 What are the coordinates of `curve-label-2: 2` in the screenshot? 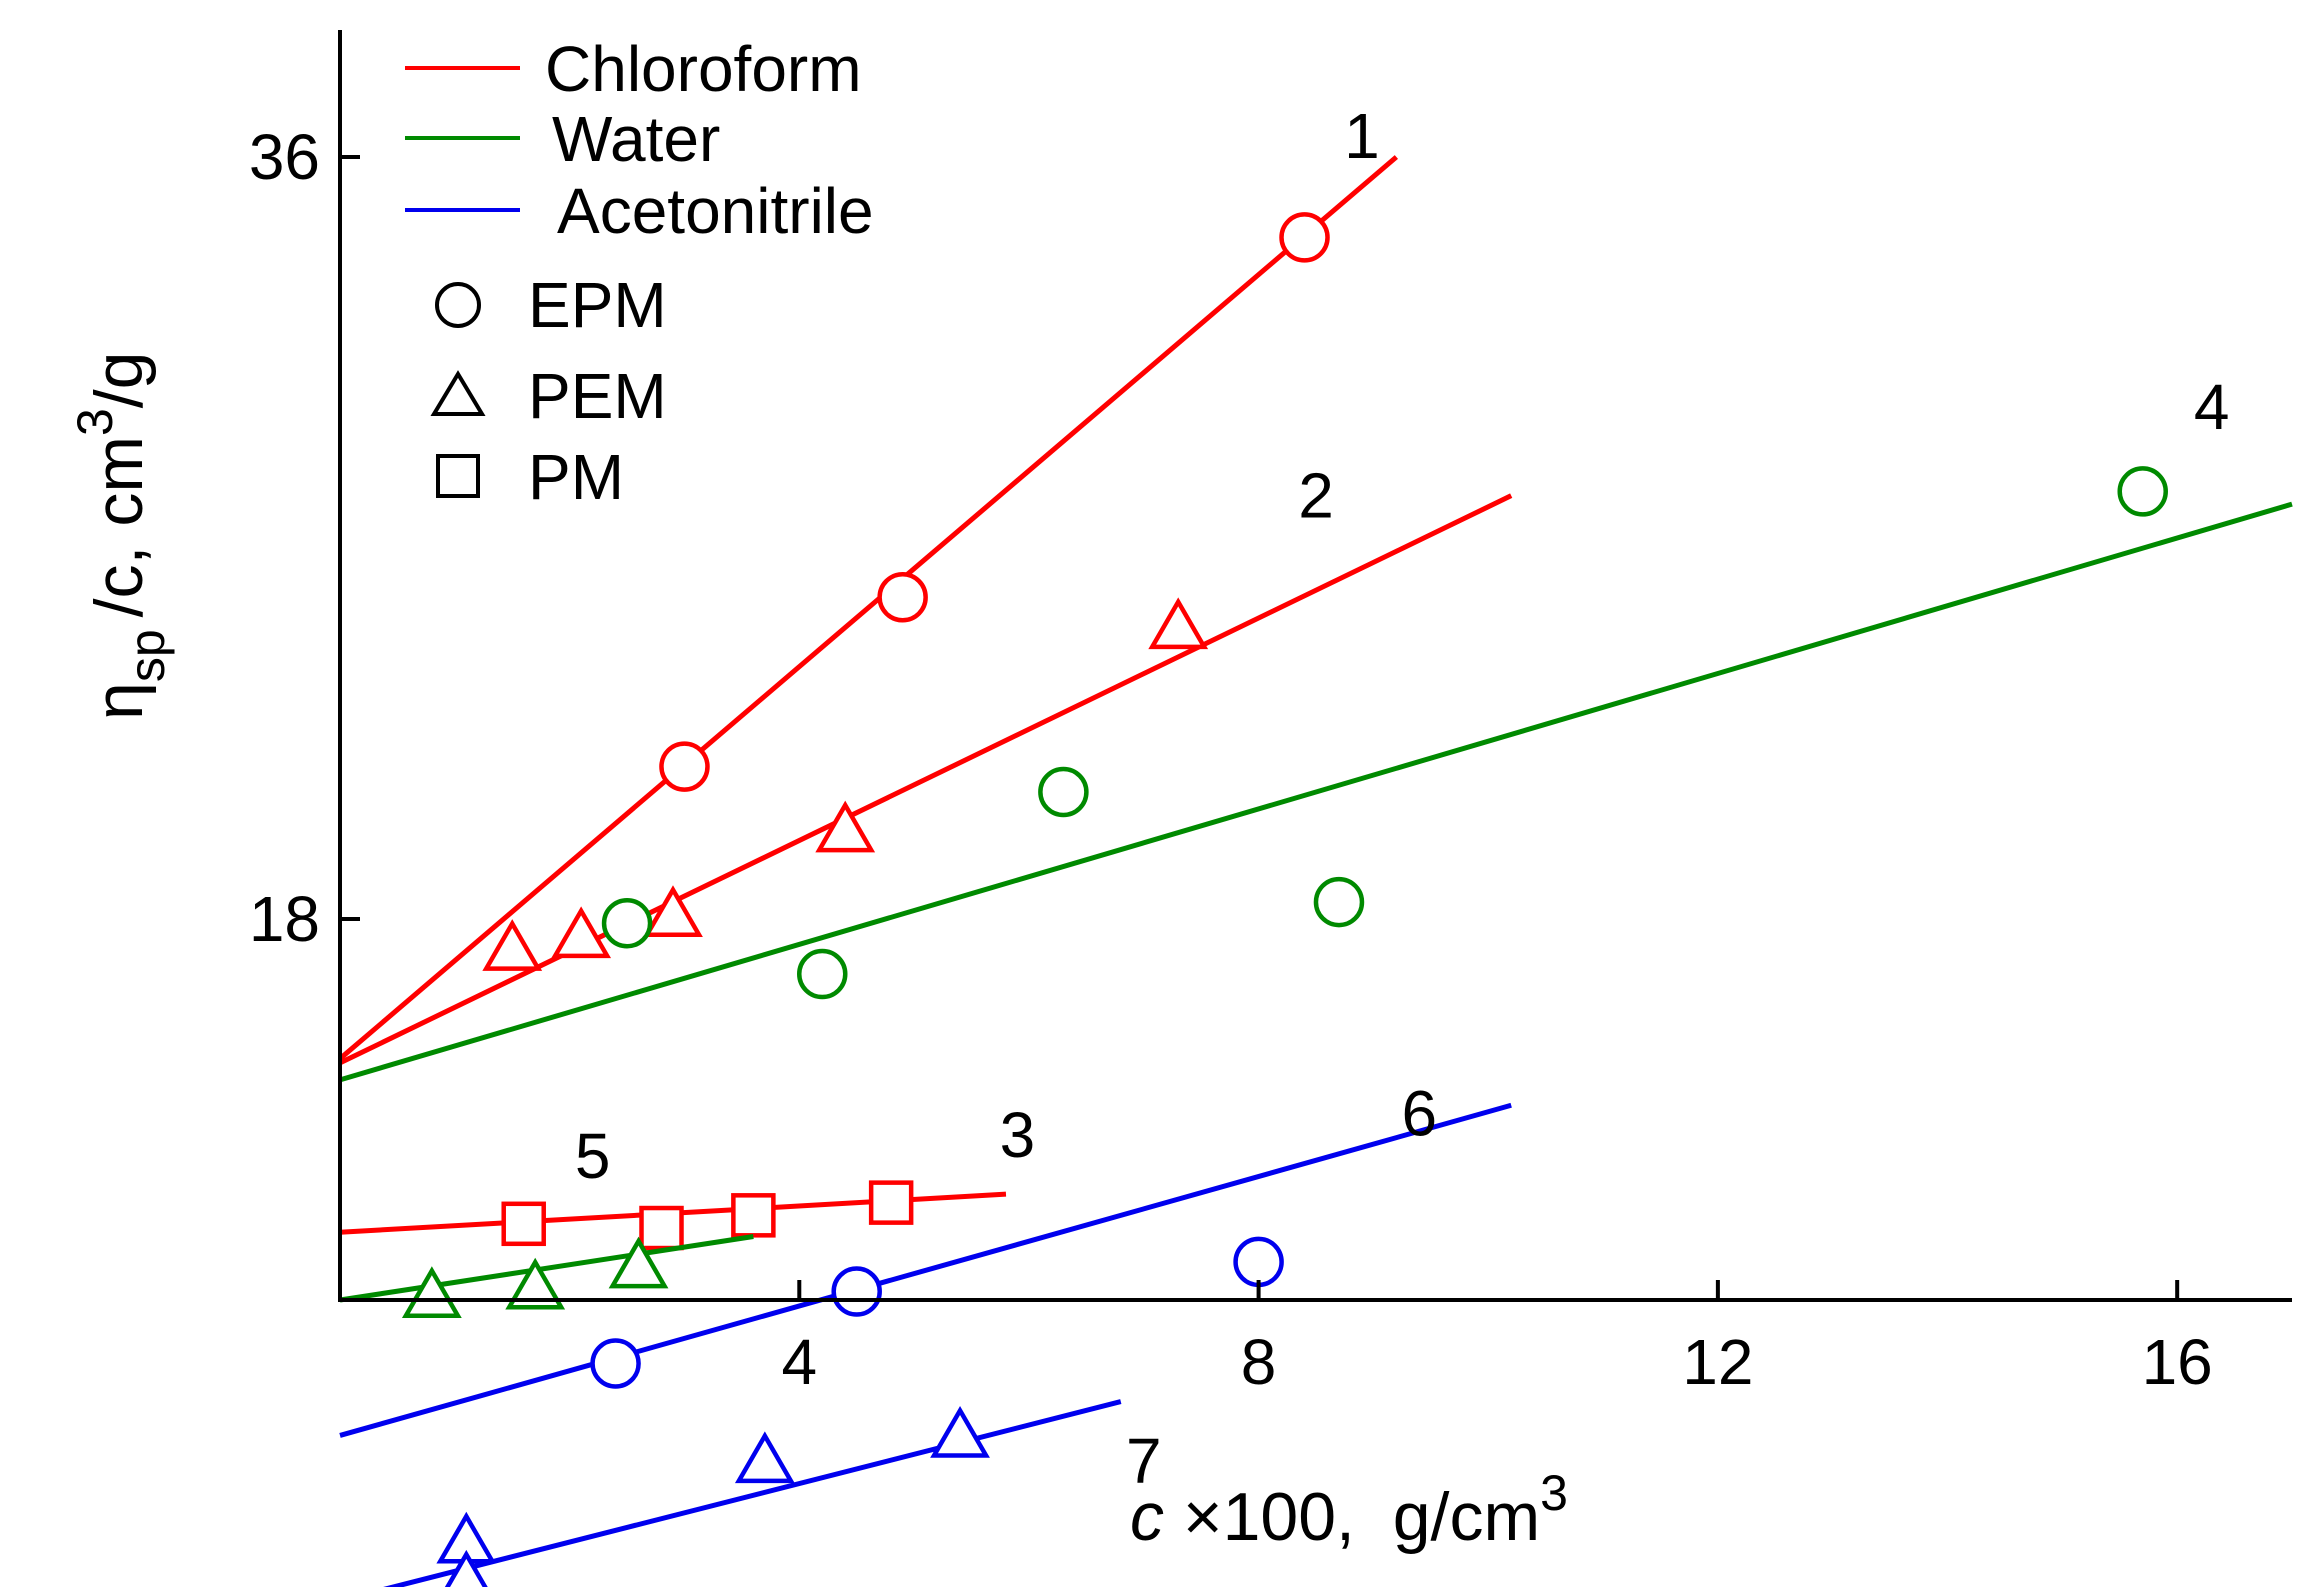 It's located at (1316, 496).